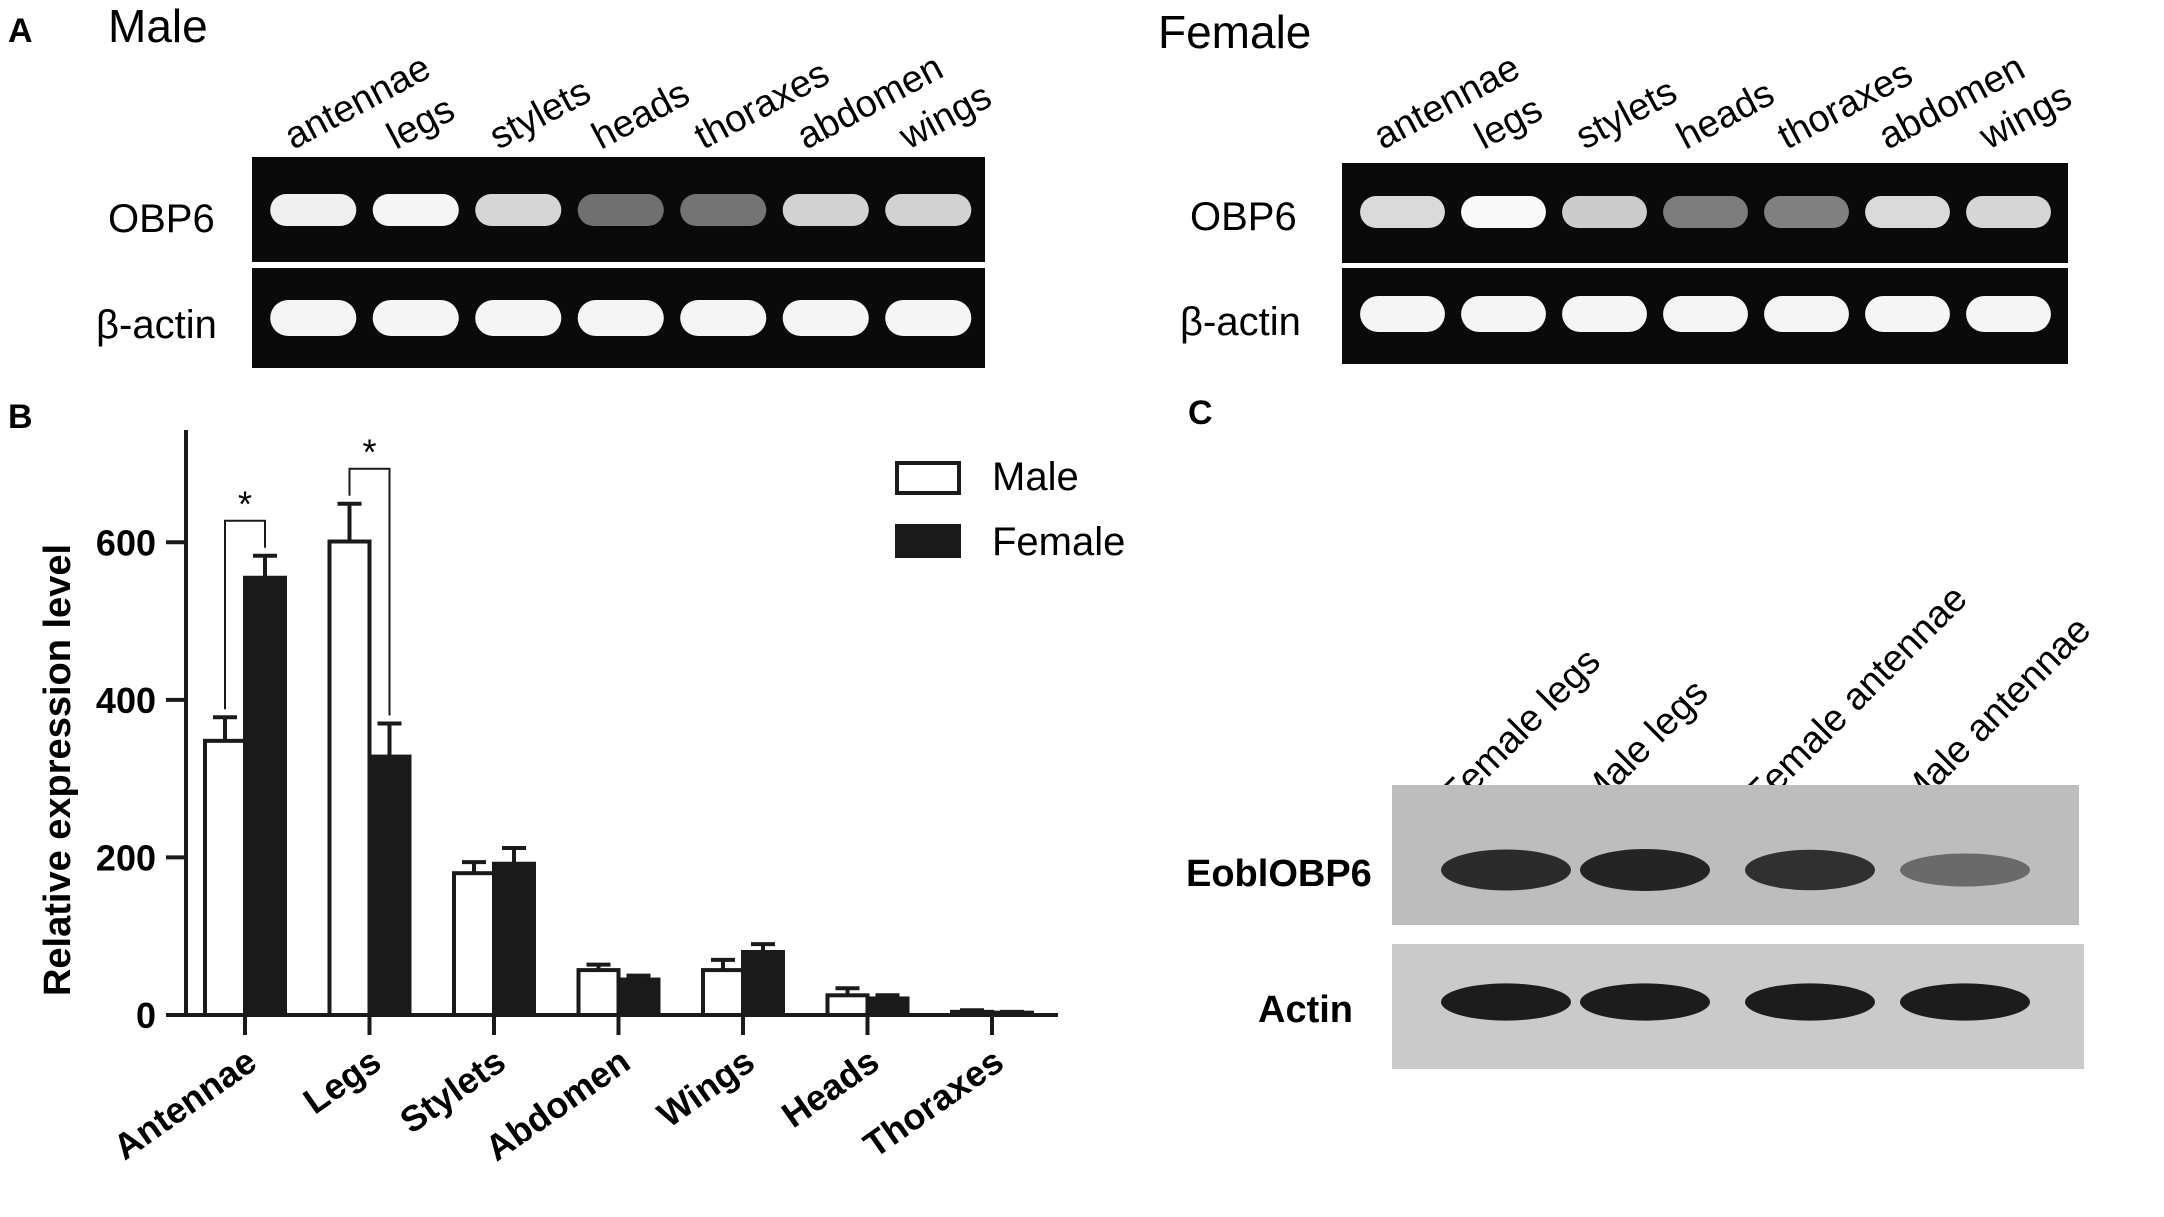 Image resolution: width=2164 pixels, height=1217 pixels. I want to click on female-obp6-band-wings, so click(2008, 212).